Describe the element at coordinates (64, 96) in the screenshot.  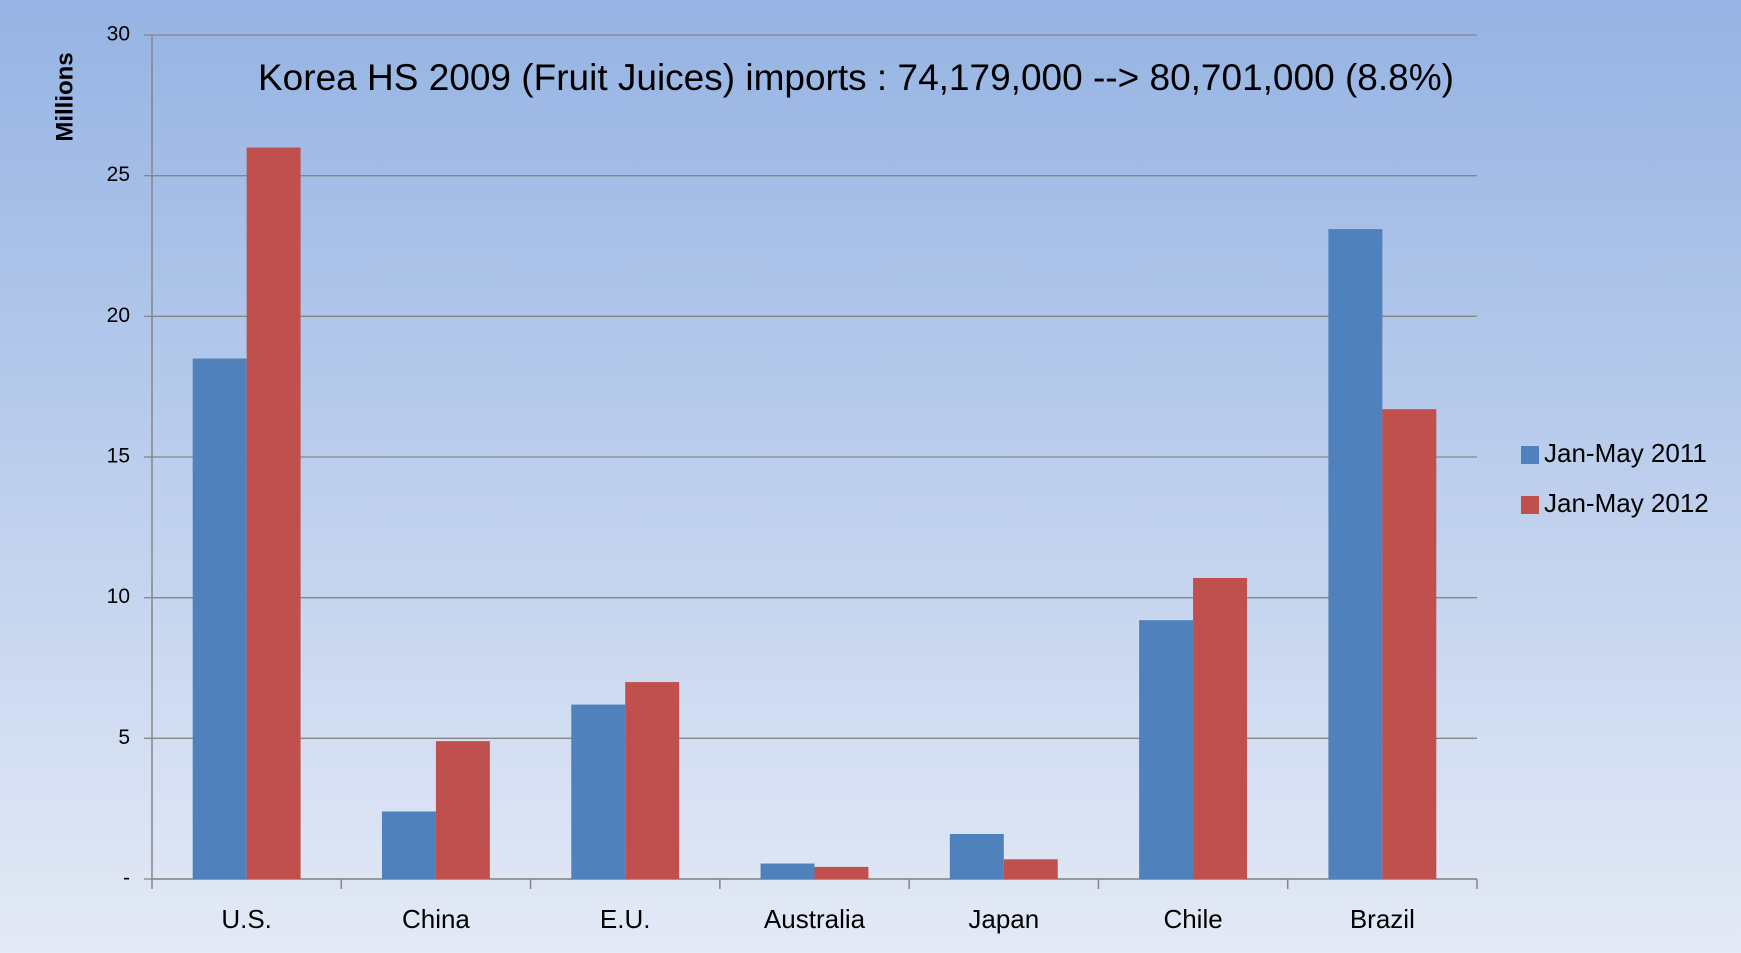
I see `y-axis-label: Millions` at that location.